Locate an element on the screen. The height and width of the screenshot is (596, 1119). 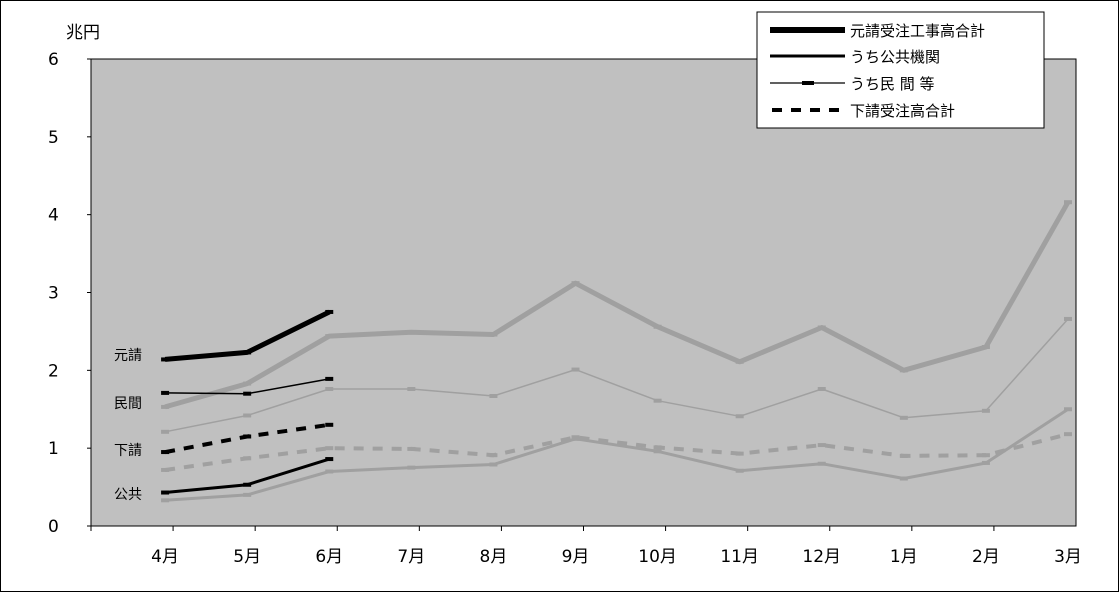
x-tick-label: 2月 is located at coordinates (986, 557).